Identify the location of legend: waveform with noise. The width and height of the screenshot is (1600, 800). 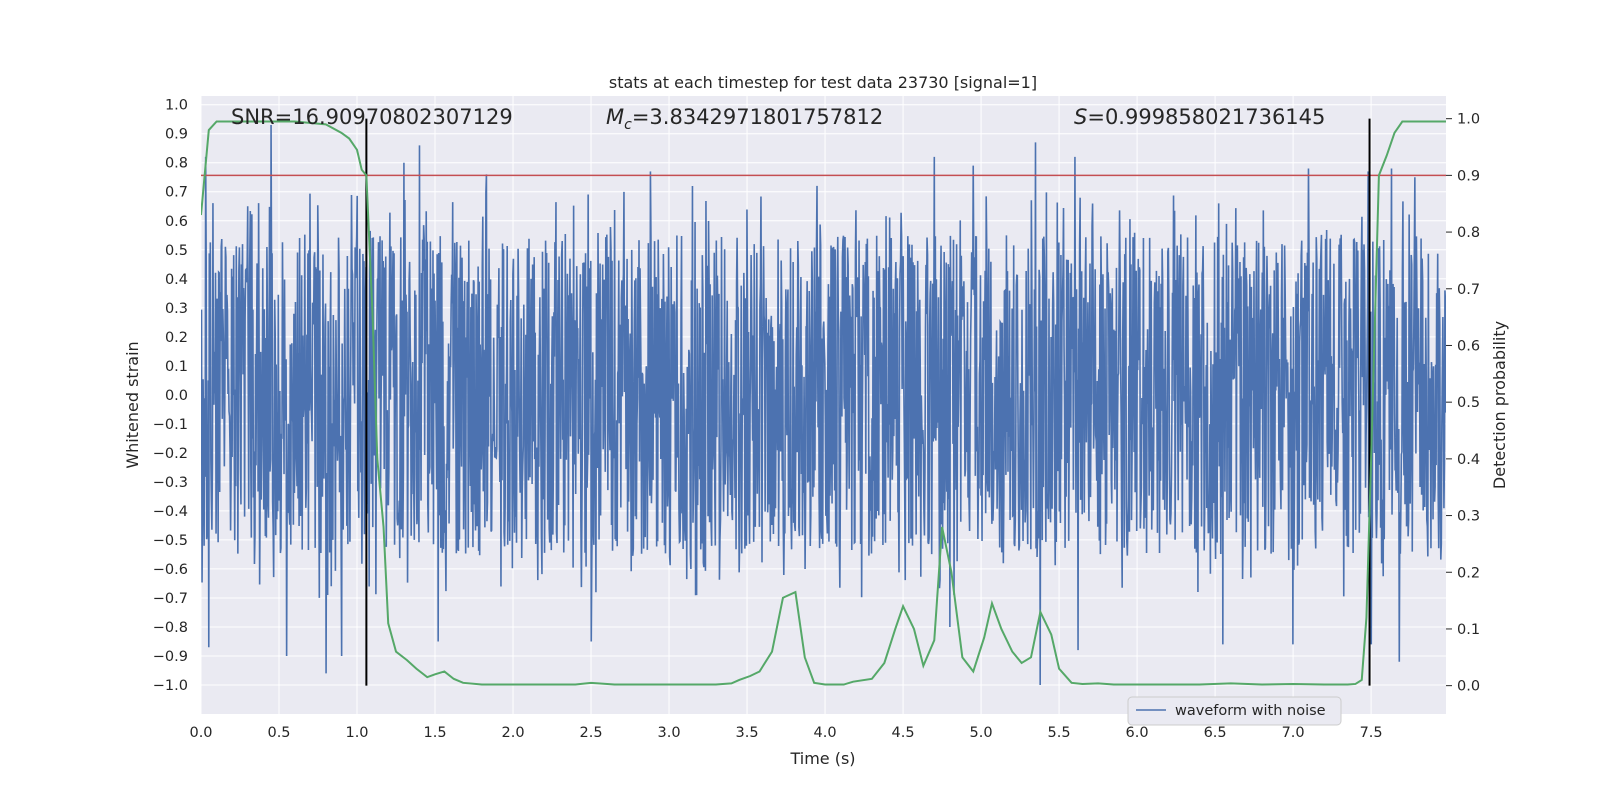
(1234, 711).